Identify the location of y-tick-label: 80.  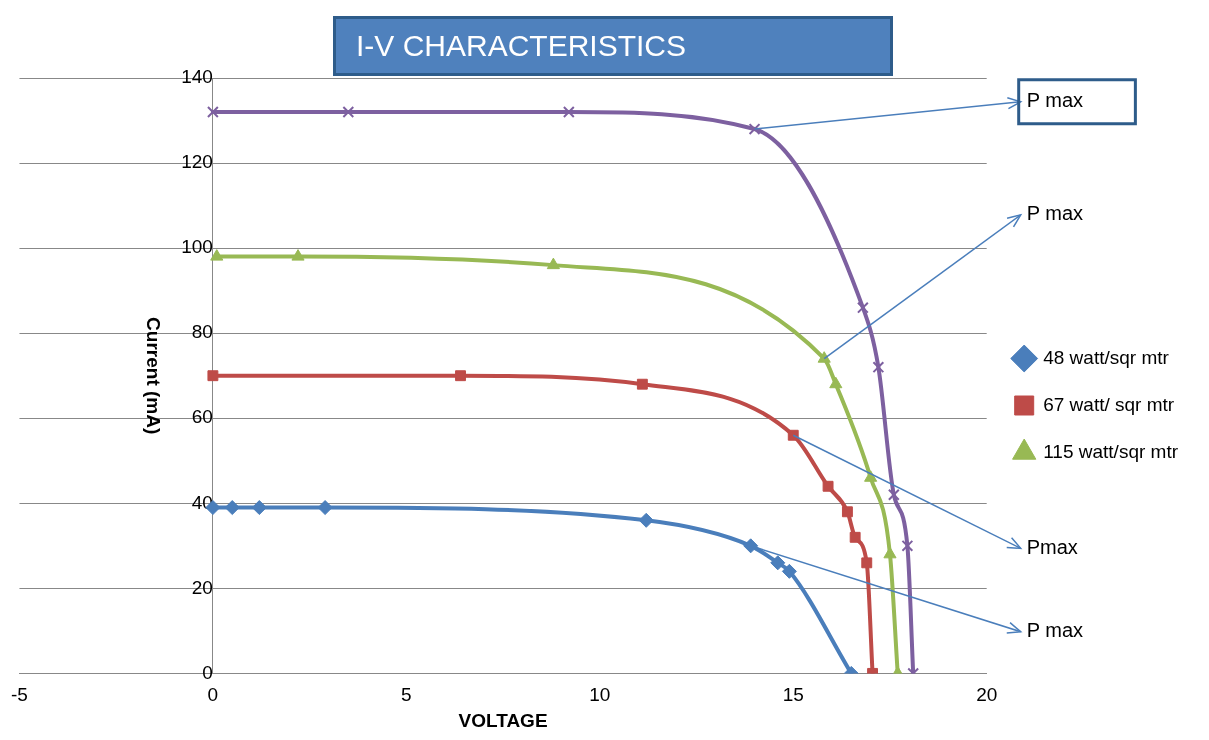
(202, 332).